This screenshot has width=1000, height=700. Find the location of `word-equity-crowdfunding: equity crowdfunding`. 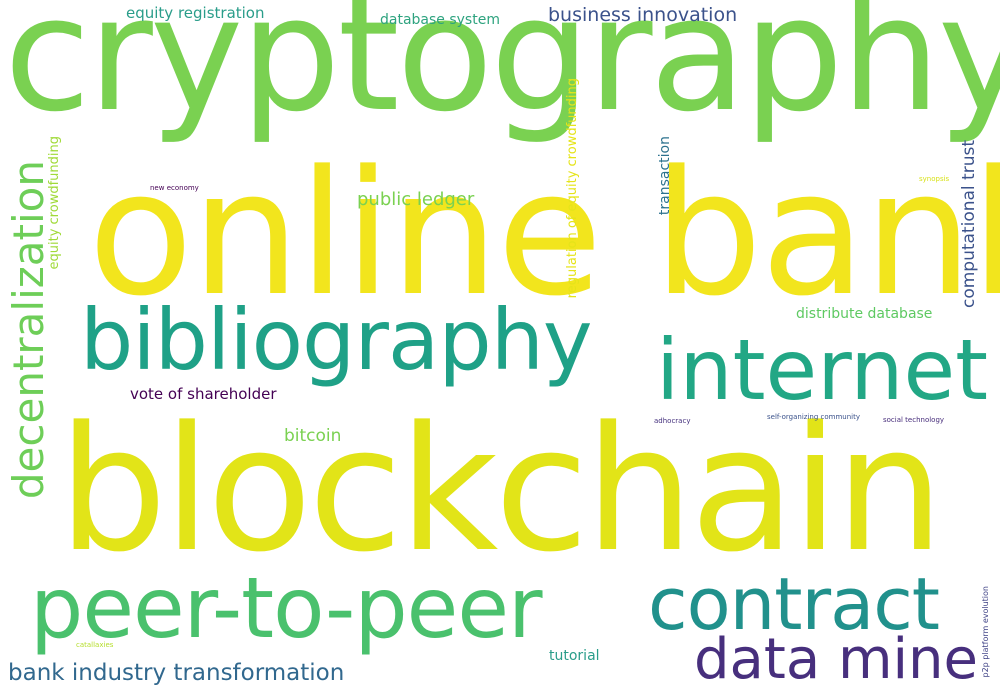

word-equity-crowdfunding: equity crowdfunding is located at coordinates (54, 203).